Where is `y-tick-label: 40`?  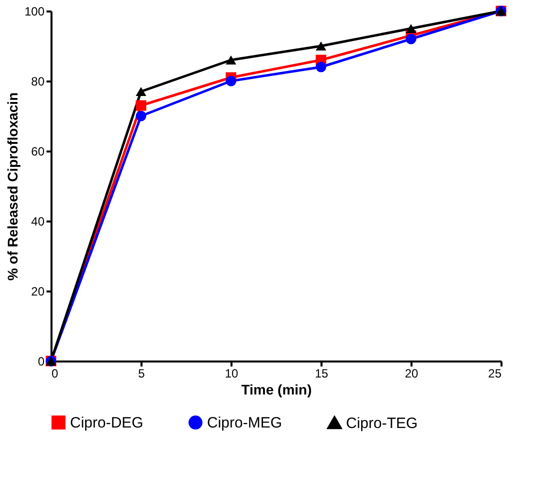
y-tick-label: 40 is located at coordinates (38, 221).